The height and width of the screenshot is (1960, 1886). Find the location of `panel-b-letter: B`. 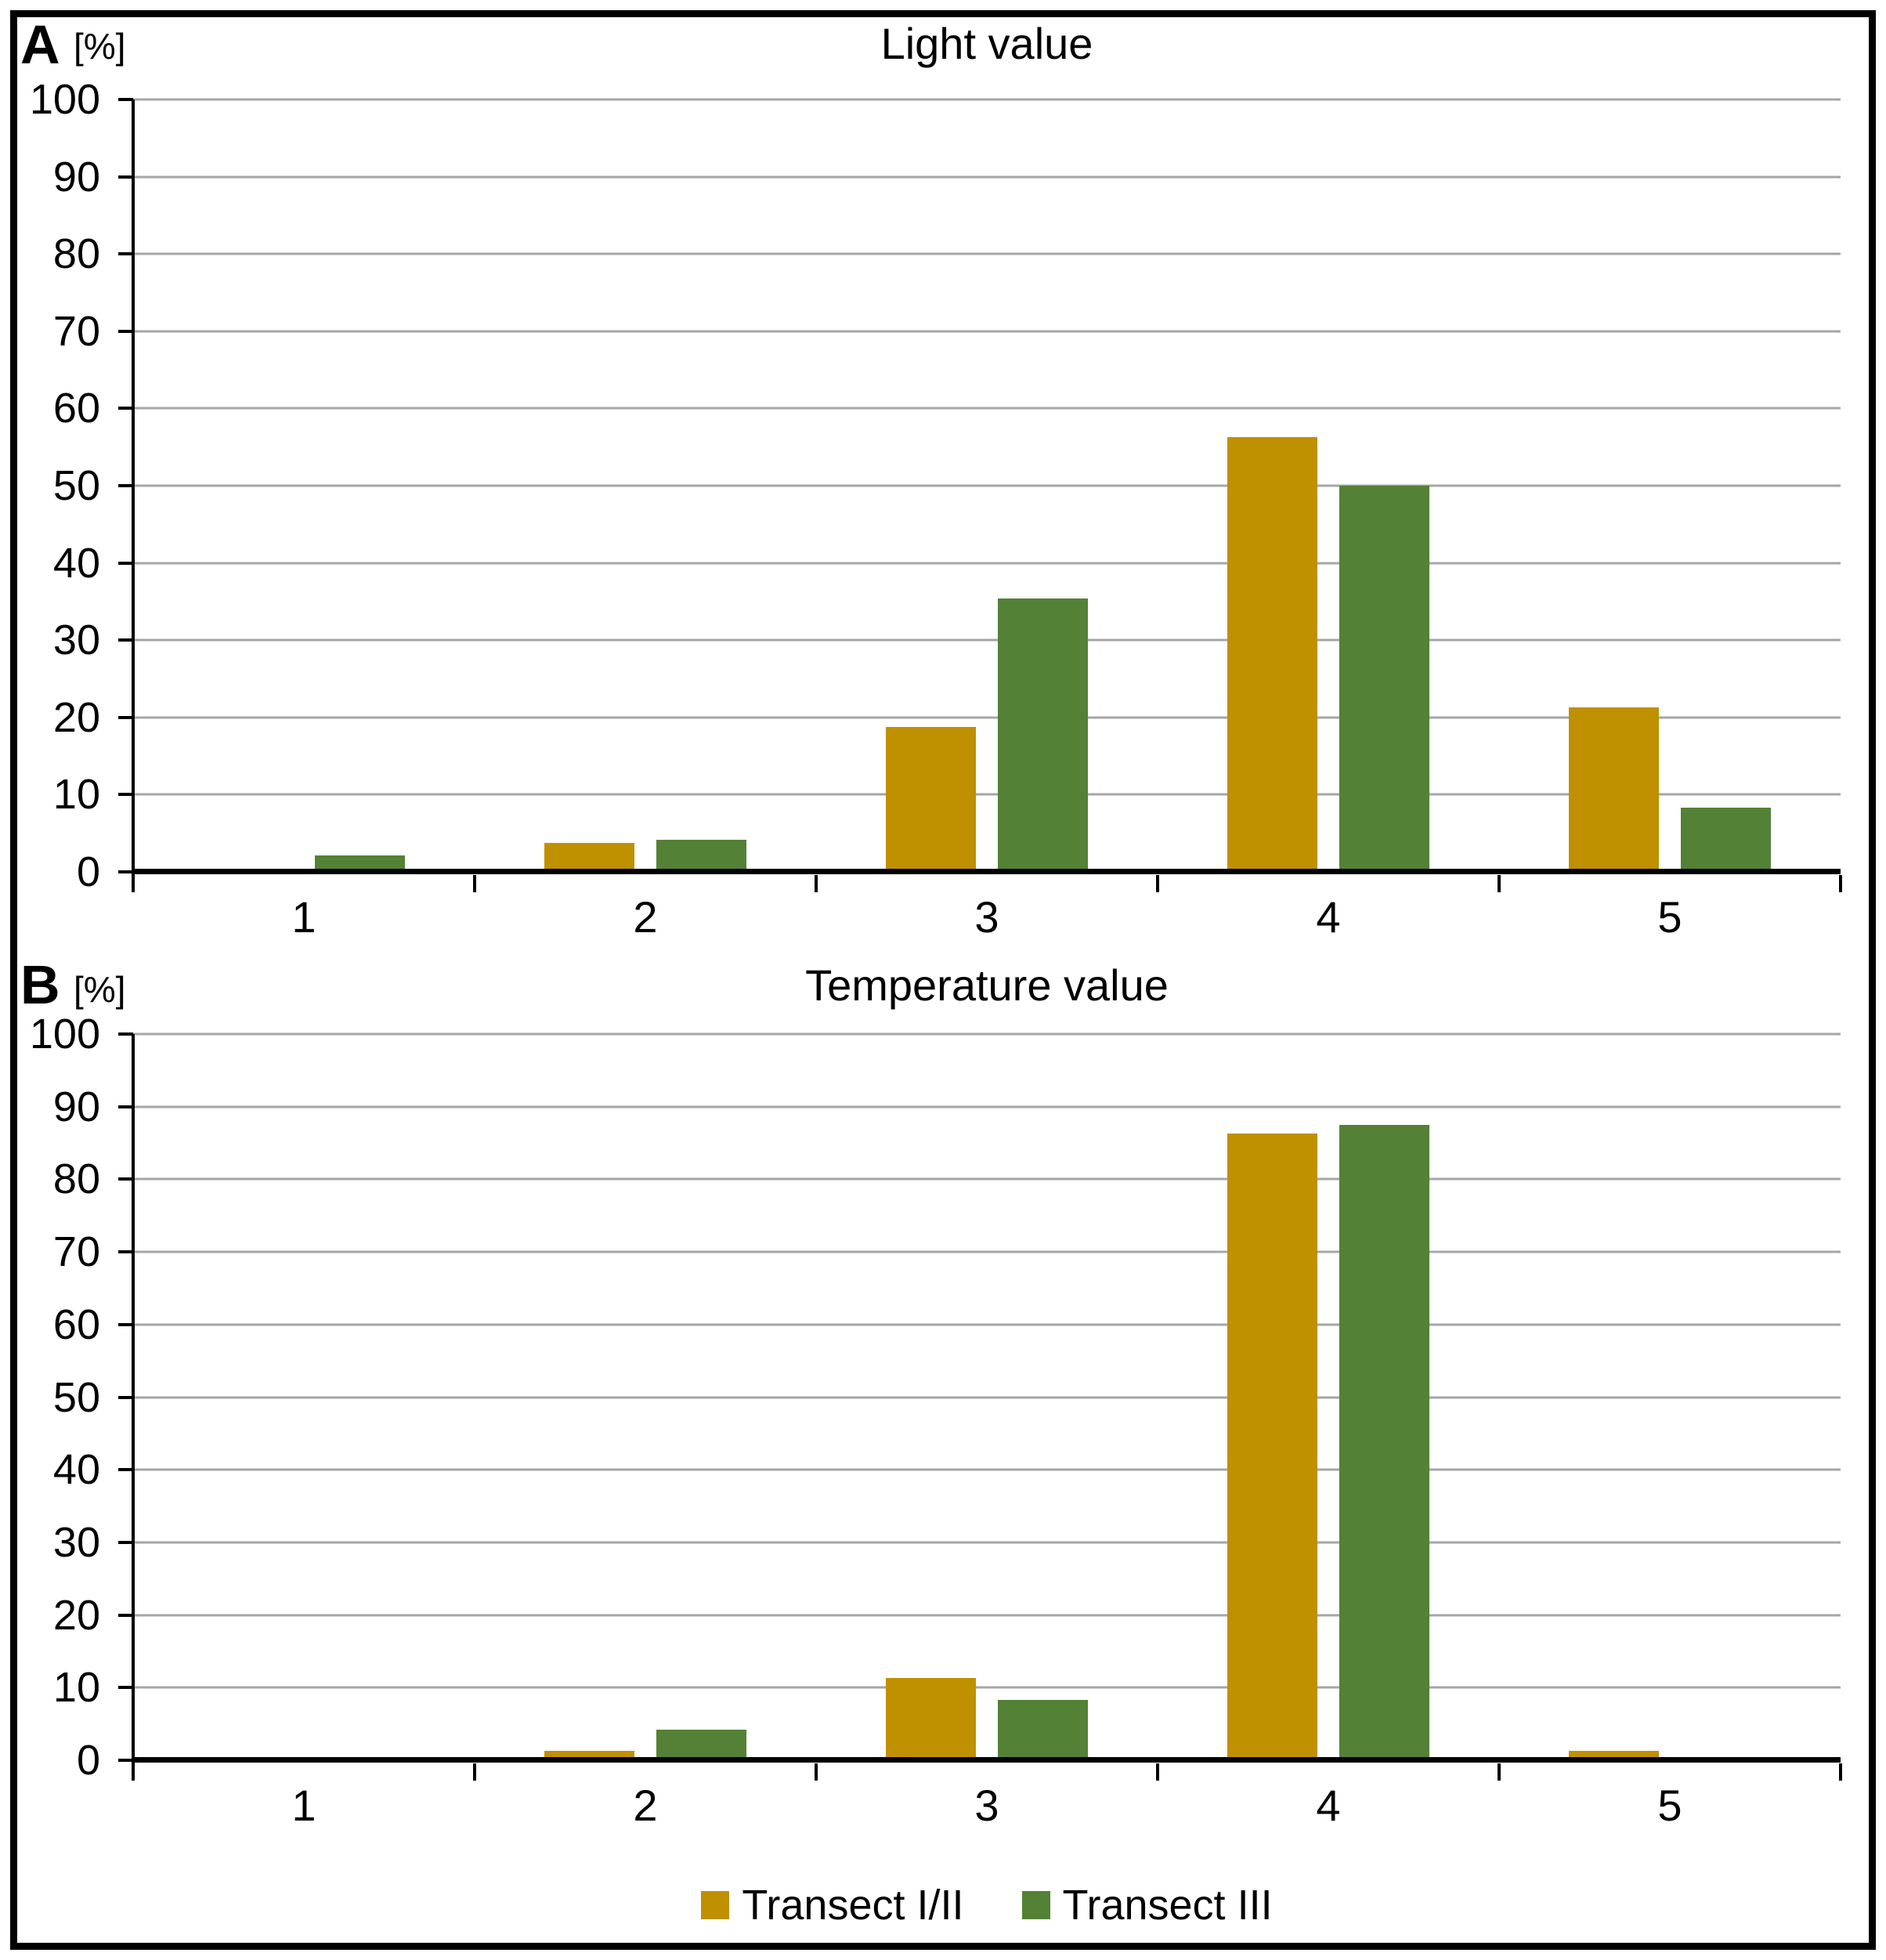

panel-b-letter: B is located at coordinates (40, 984).